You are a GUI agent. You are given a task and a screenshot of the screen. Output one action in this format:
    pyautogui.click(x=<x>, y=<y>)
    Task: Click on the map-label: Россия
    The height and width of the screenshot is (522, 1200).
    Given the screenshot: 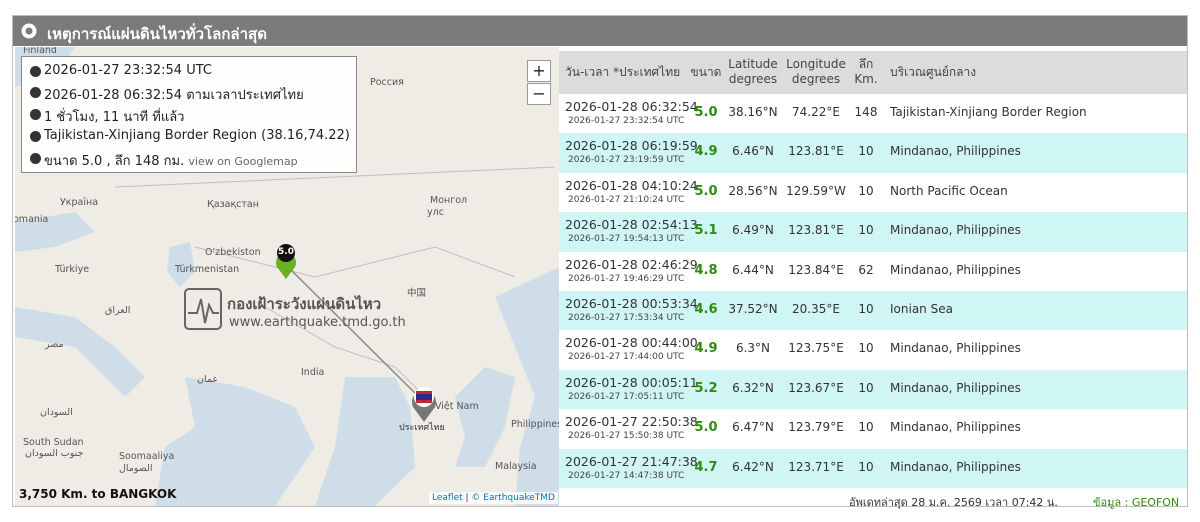 What is the action you would take?
    pyautogui.click(x=387, y=82)
    